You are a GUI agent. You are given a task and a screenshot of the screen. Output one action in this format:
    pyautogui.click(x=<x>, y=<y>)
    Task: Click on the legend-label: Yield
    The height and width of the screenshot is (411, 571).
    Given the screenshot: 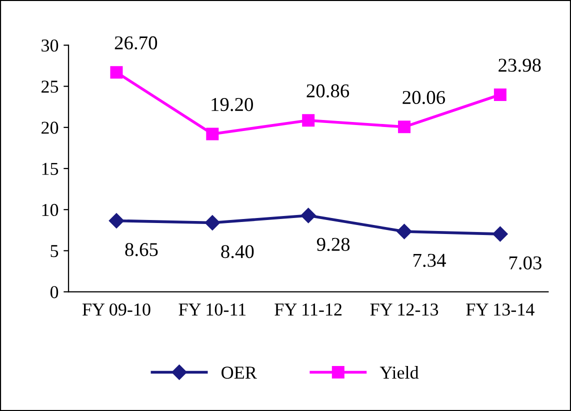 What is the action you would take?
    pyautogui.click(x=399, y=372)
    